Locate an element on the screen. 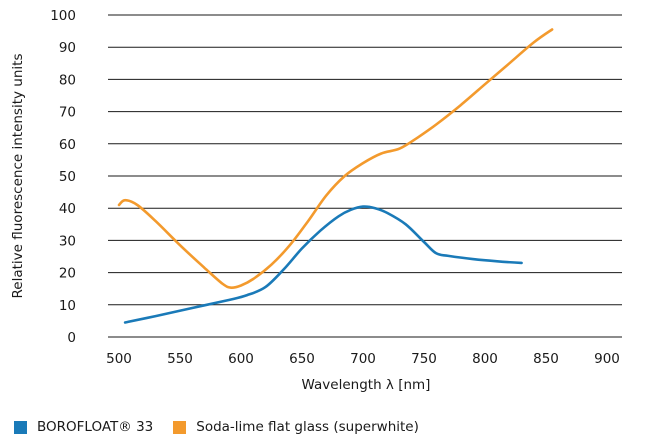 Image resolution: width=665 pixels, height=436 pixels. y-tick-label: 20 is located at coordinates (67, 274).